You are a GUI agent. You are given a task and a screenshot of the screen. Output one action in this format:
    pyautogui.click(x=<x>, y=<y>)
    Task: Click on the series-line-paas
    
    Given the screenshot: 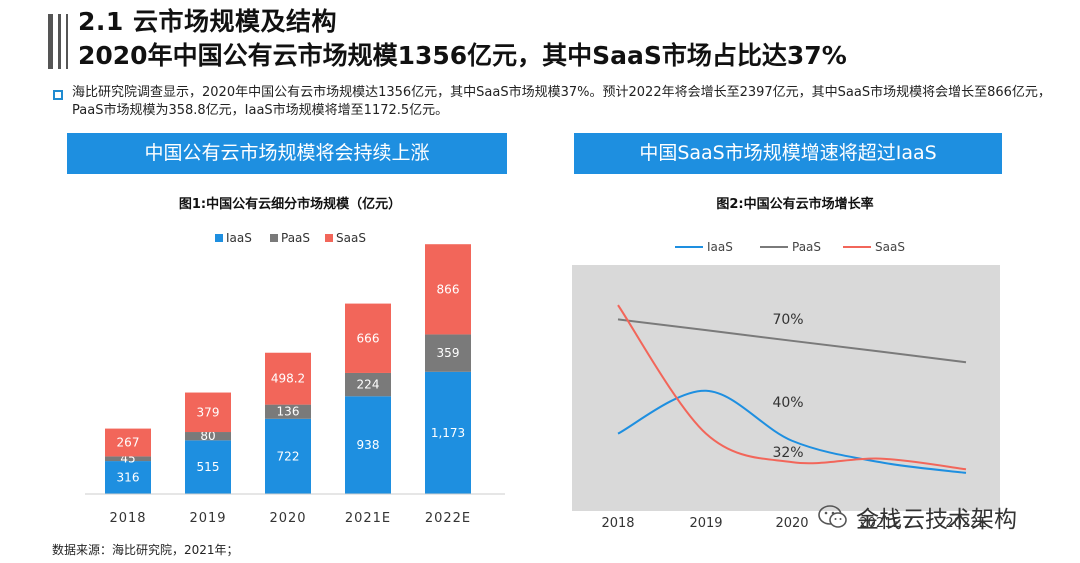 What is the action you would take?
    pyautogui.click(x=792, y=341)
    